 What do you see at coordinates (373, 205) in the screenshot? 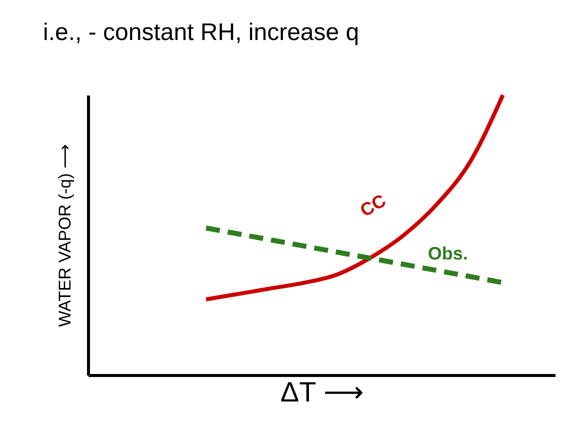
I see `text: CC` at bounding box center [373, 205].